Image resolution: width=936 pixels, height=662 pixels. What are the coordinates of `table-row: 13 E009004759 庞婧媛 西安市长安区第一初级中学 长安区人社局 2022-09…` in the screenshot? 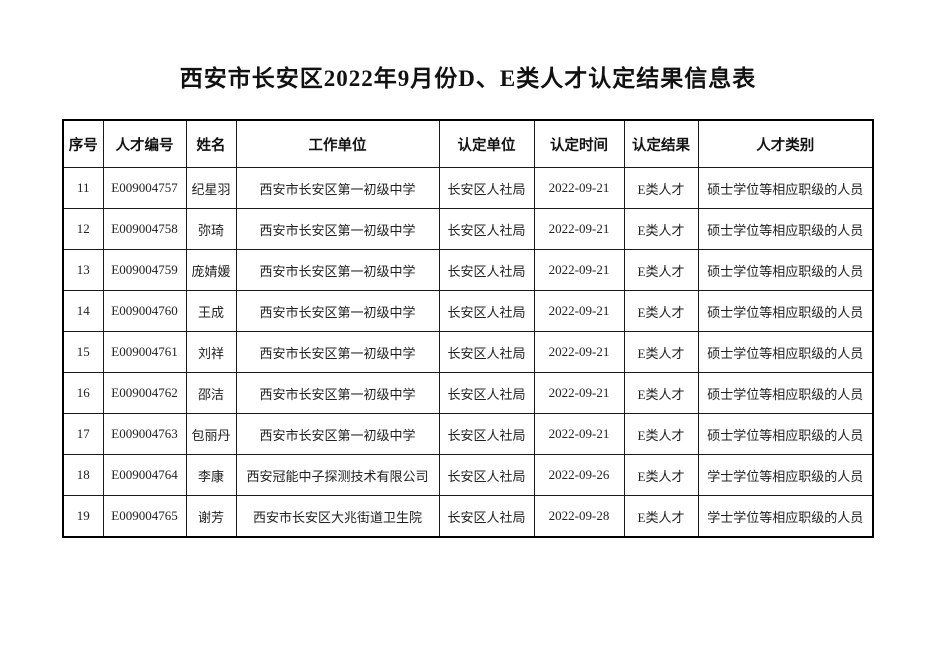 It's located at (468, 270).